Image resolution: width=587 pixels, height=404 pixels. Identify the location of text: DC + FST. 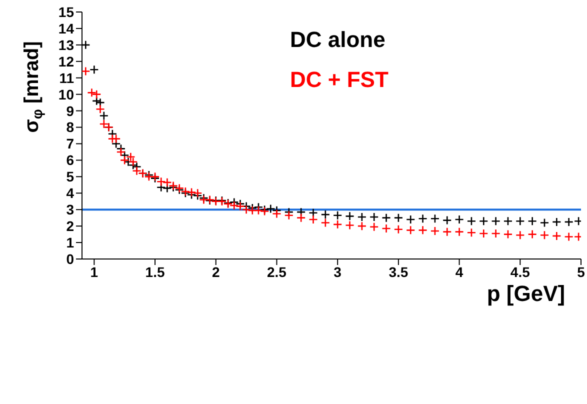
(339, 80).